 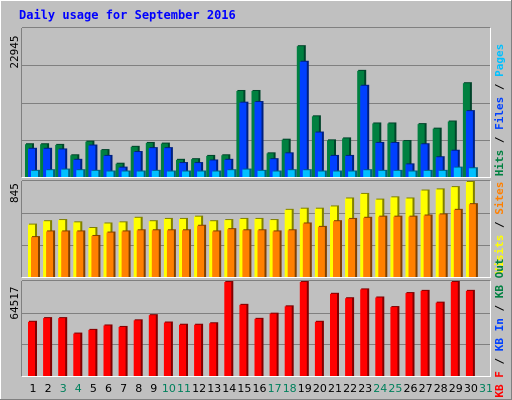 What do you see at coordinates (499, 228) in the screenshot?
I see `panel-legend: Visits / Sites` at bounding box center [499, 228].